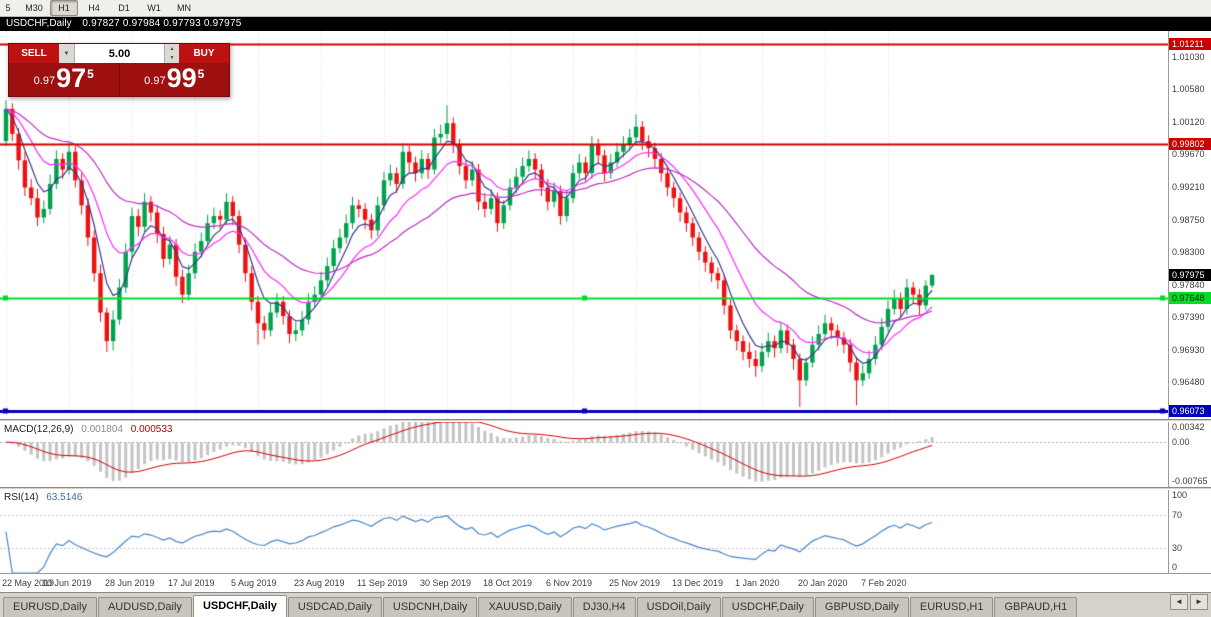 Image resolution: width=1211 pixels, height=617 pixels. What do you see at coordinates (569, 583) in the screenshot?
I see `date-label: 6 Nov 2019` at bounding box center [569, 583].